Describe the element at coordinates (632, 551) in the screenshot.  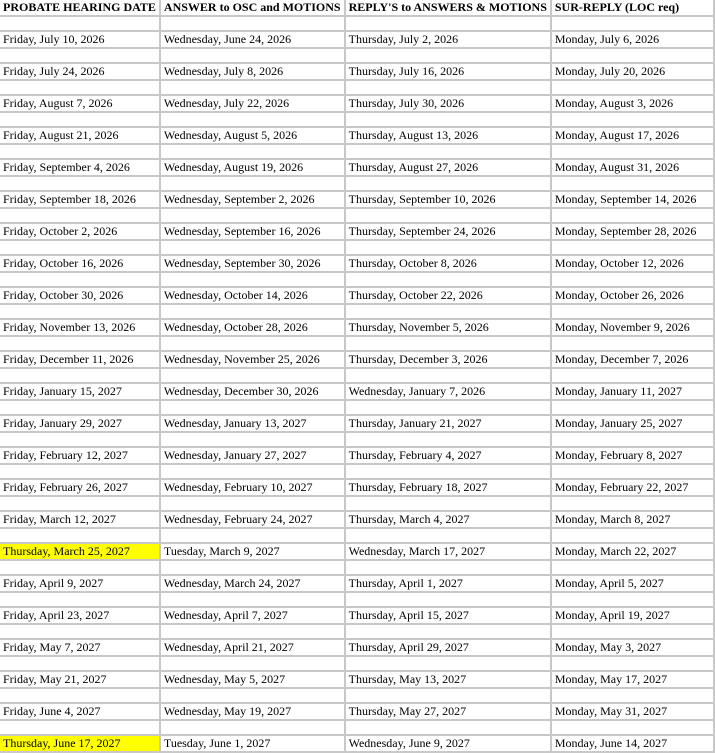
I see `sur-reply-date-cell: Monday, March 22, 2027` at that location.